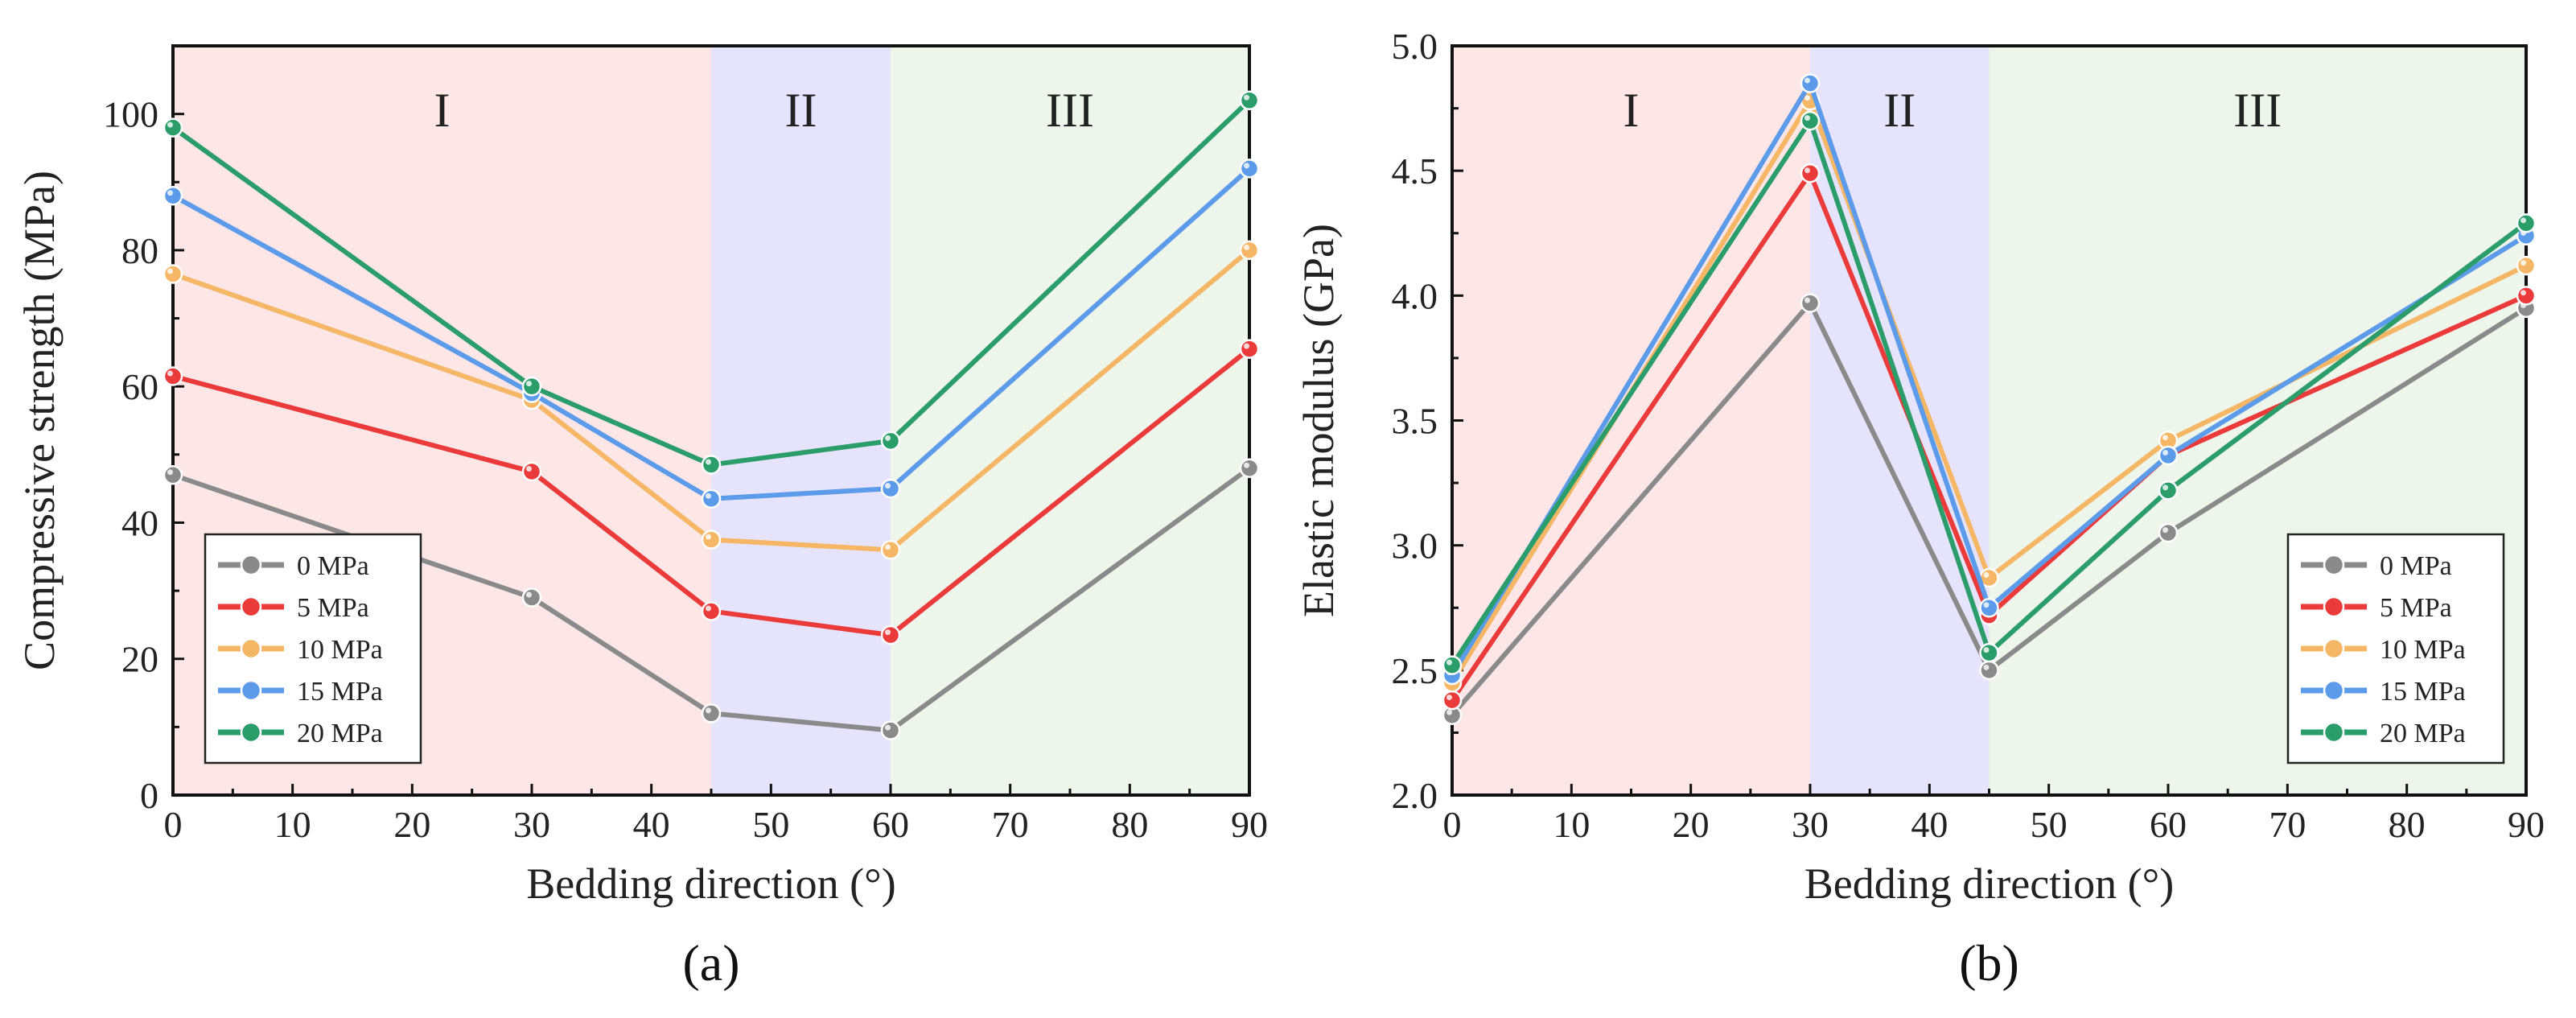  Describe the element at coordinates (1070, 110) in the screenshot. I see `region-label-3: III` at that location.